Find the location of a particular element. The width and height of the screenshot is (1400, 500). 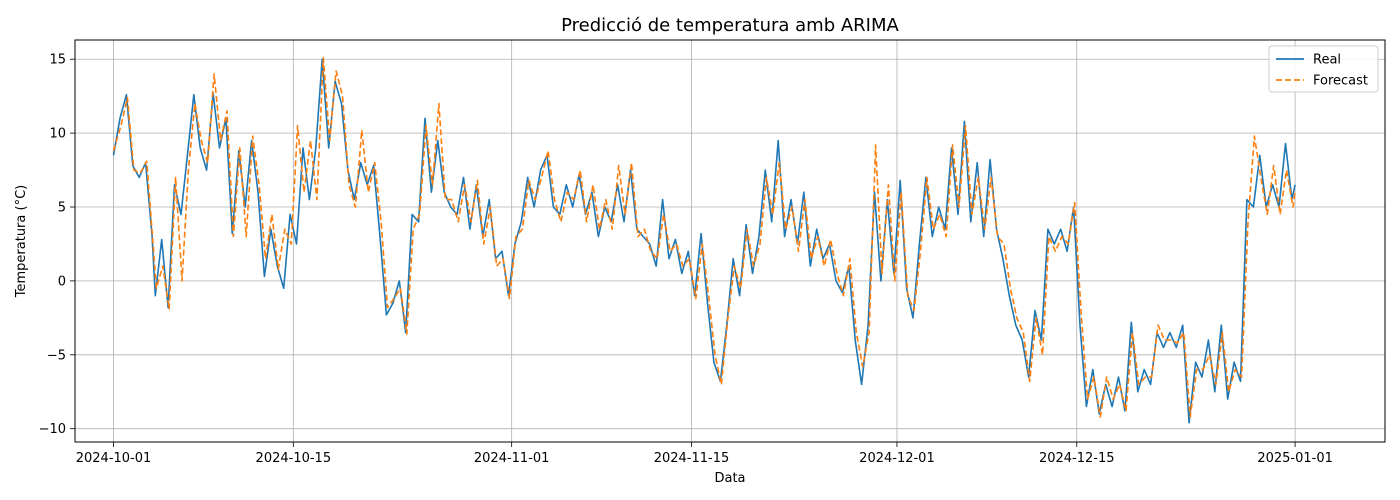

x-tick-label: 2025-01-01 is located at coordinates (1295, 458).